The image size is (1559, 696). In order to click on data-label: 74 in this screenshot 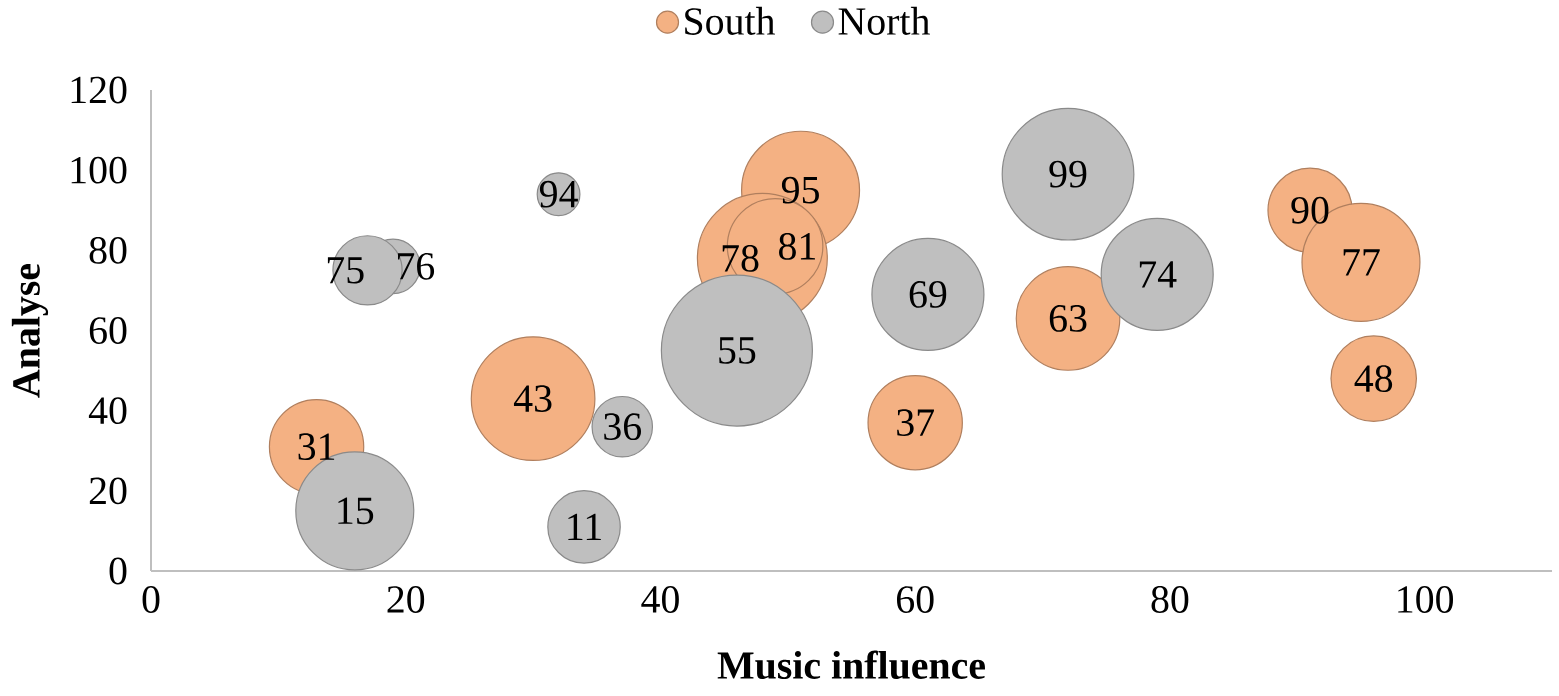, I will do `click(1158, 274)`.